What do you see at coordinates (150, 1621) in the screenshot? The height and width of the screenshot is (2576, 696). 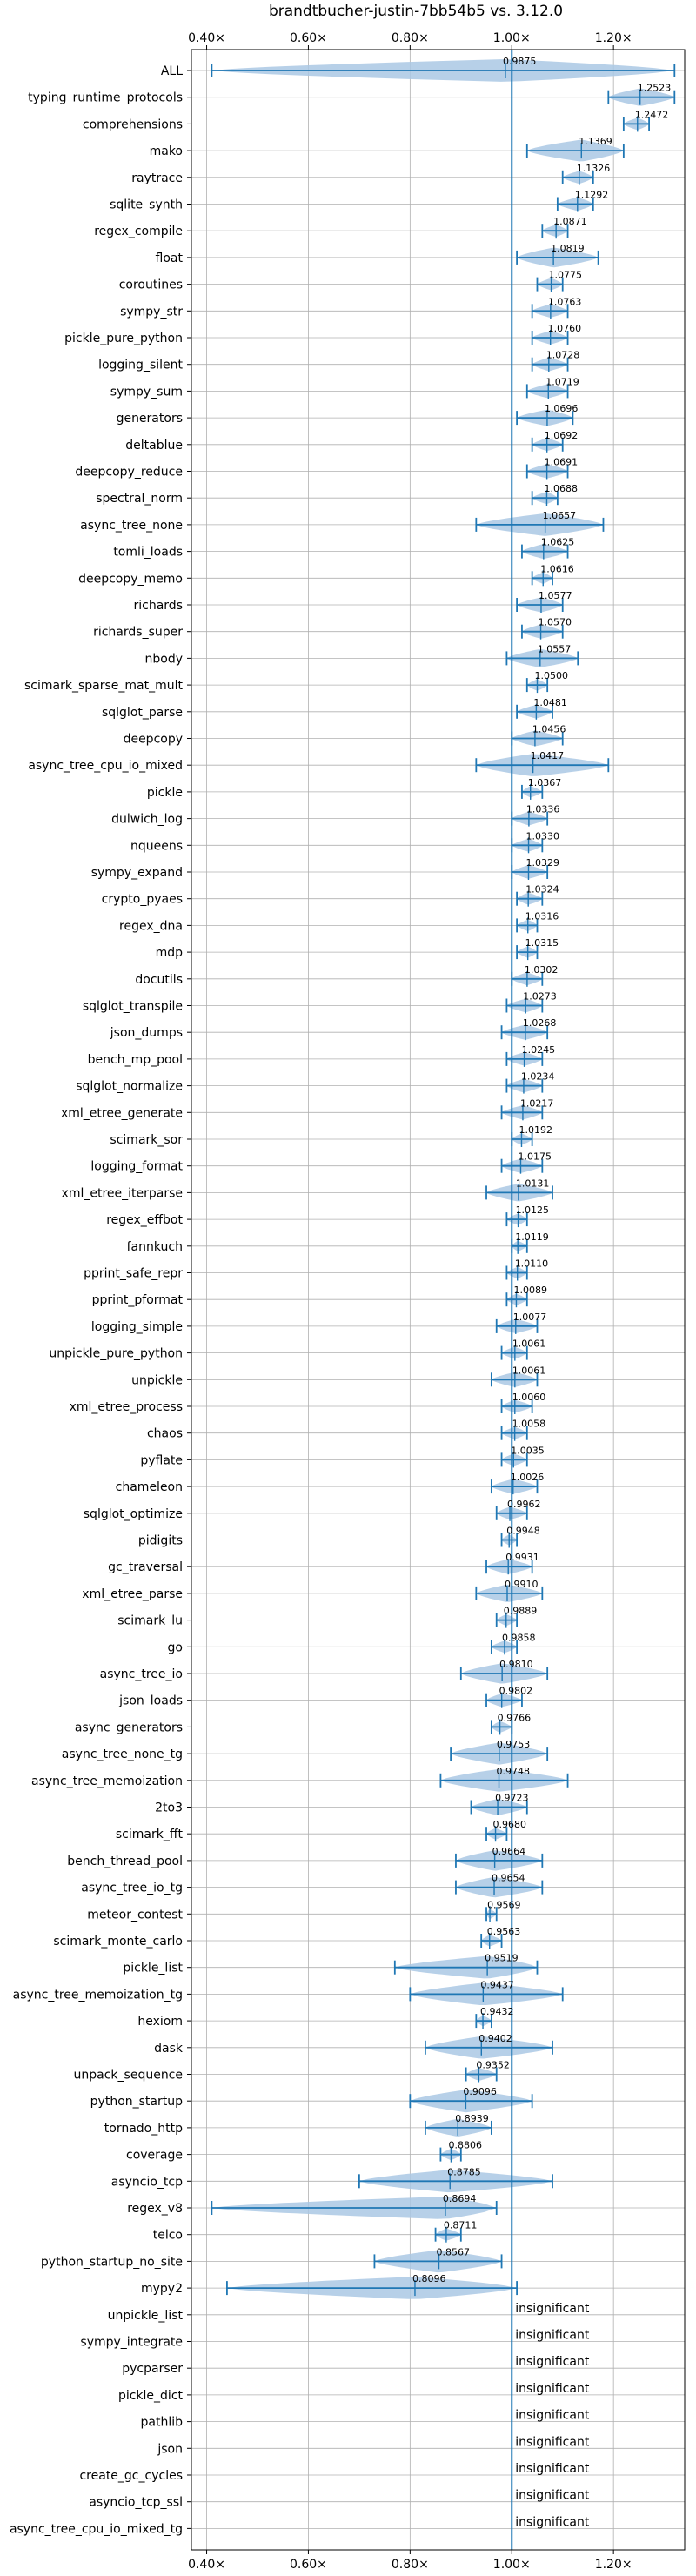 I see `y-tick-label: scimark_lu` at bounding box center [150, 1621].